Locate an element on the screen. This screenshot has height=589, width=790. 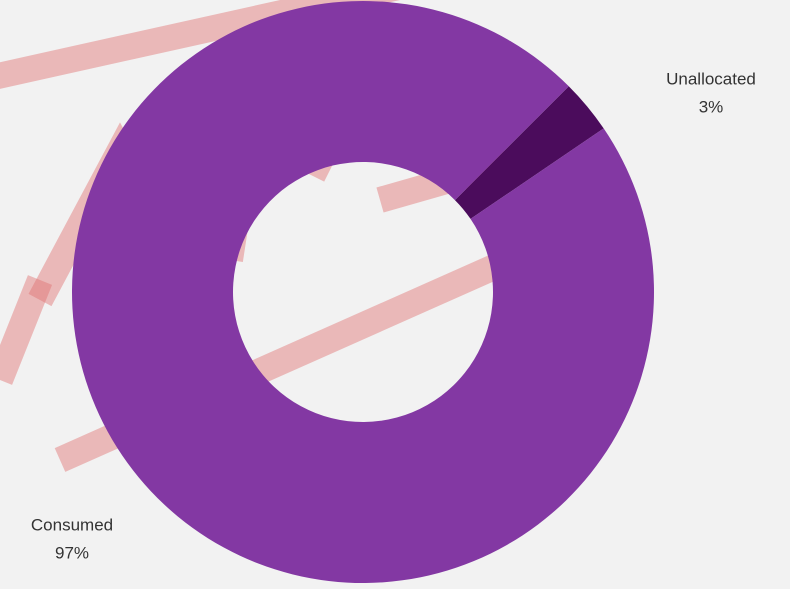
slice-label: Consumed is located at coordinates (72, 524).